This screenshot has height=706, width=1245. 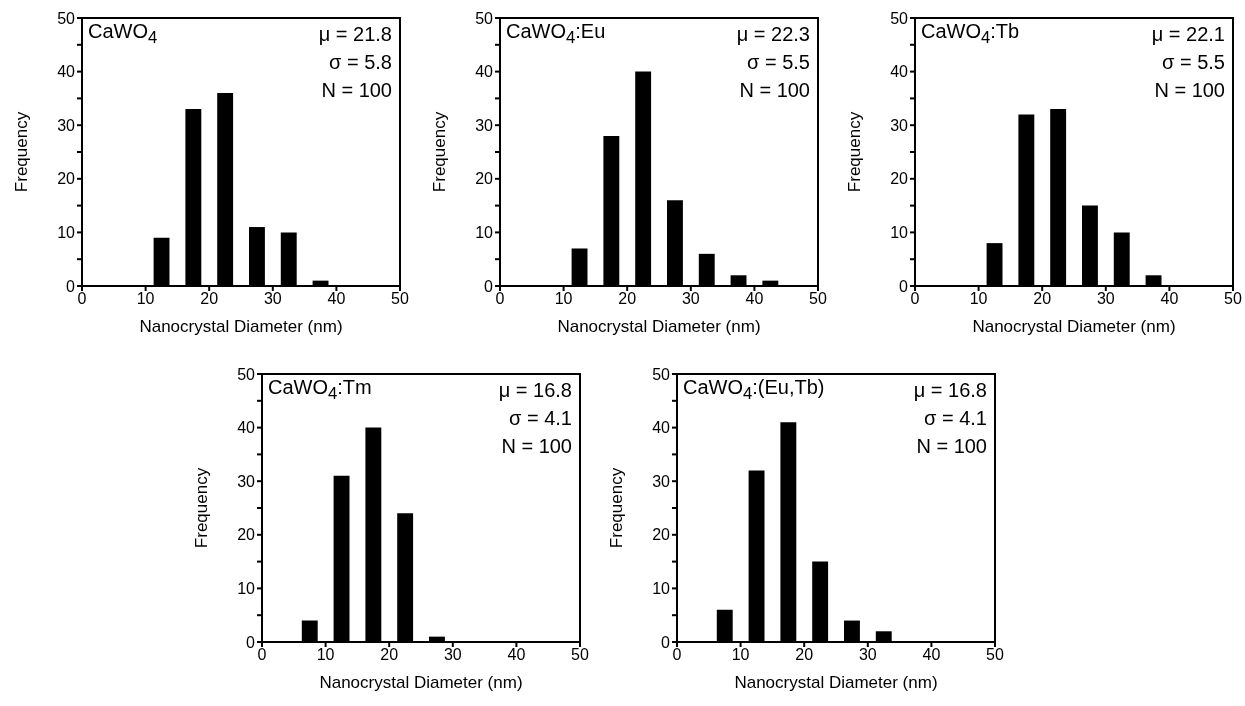 What do you see at coordinates (355, 34) in the screenshot?
I see `annotation: μ = 21.8` at bounding box center [355, 34].